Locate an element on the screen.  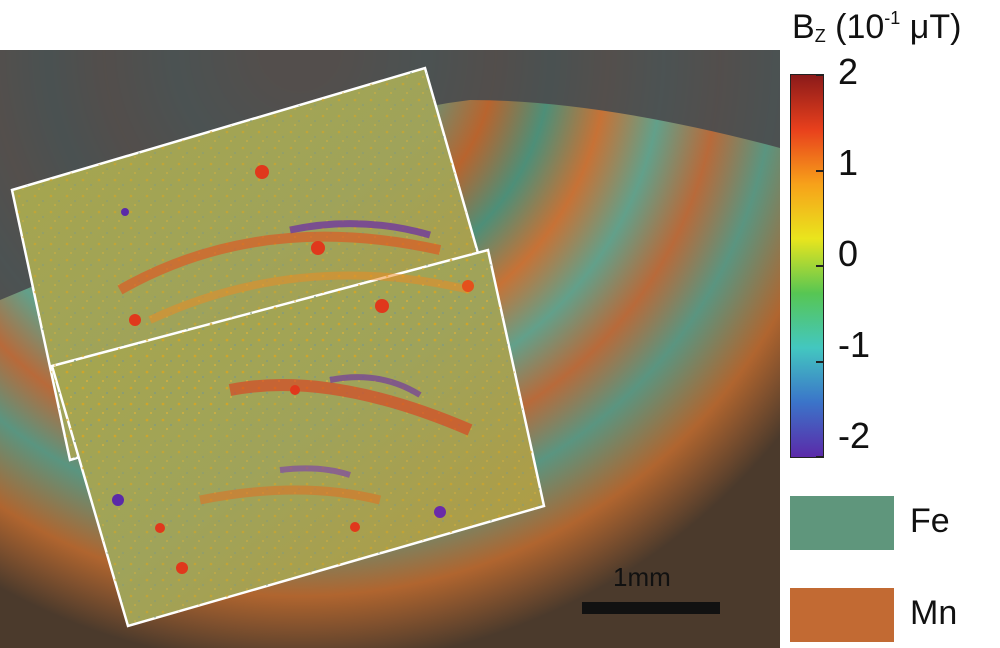
scale-bar-label: 1mm is located at coordinates (642, 577).